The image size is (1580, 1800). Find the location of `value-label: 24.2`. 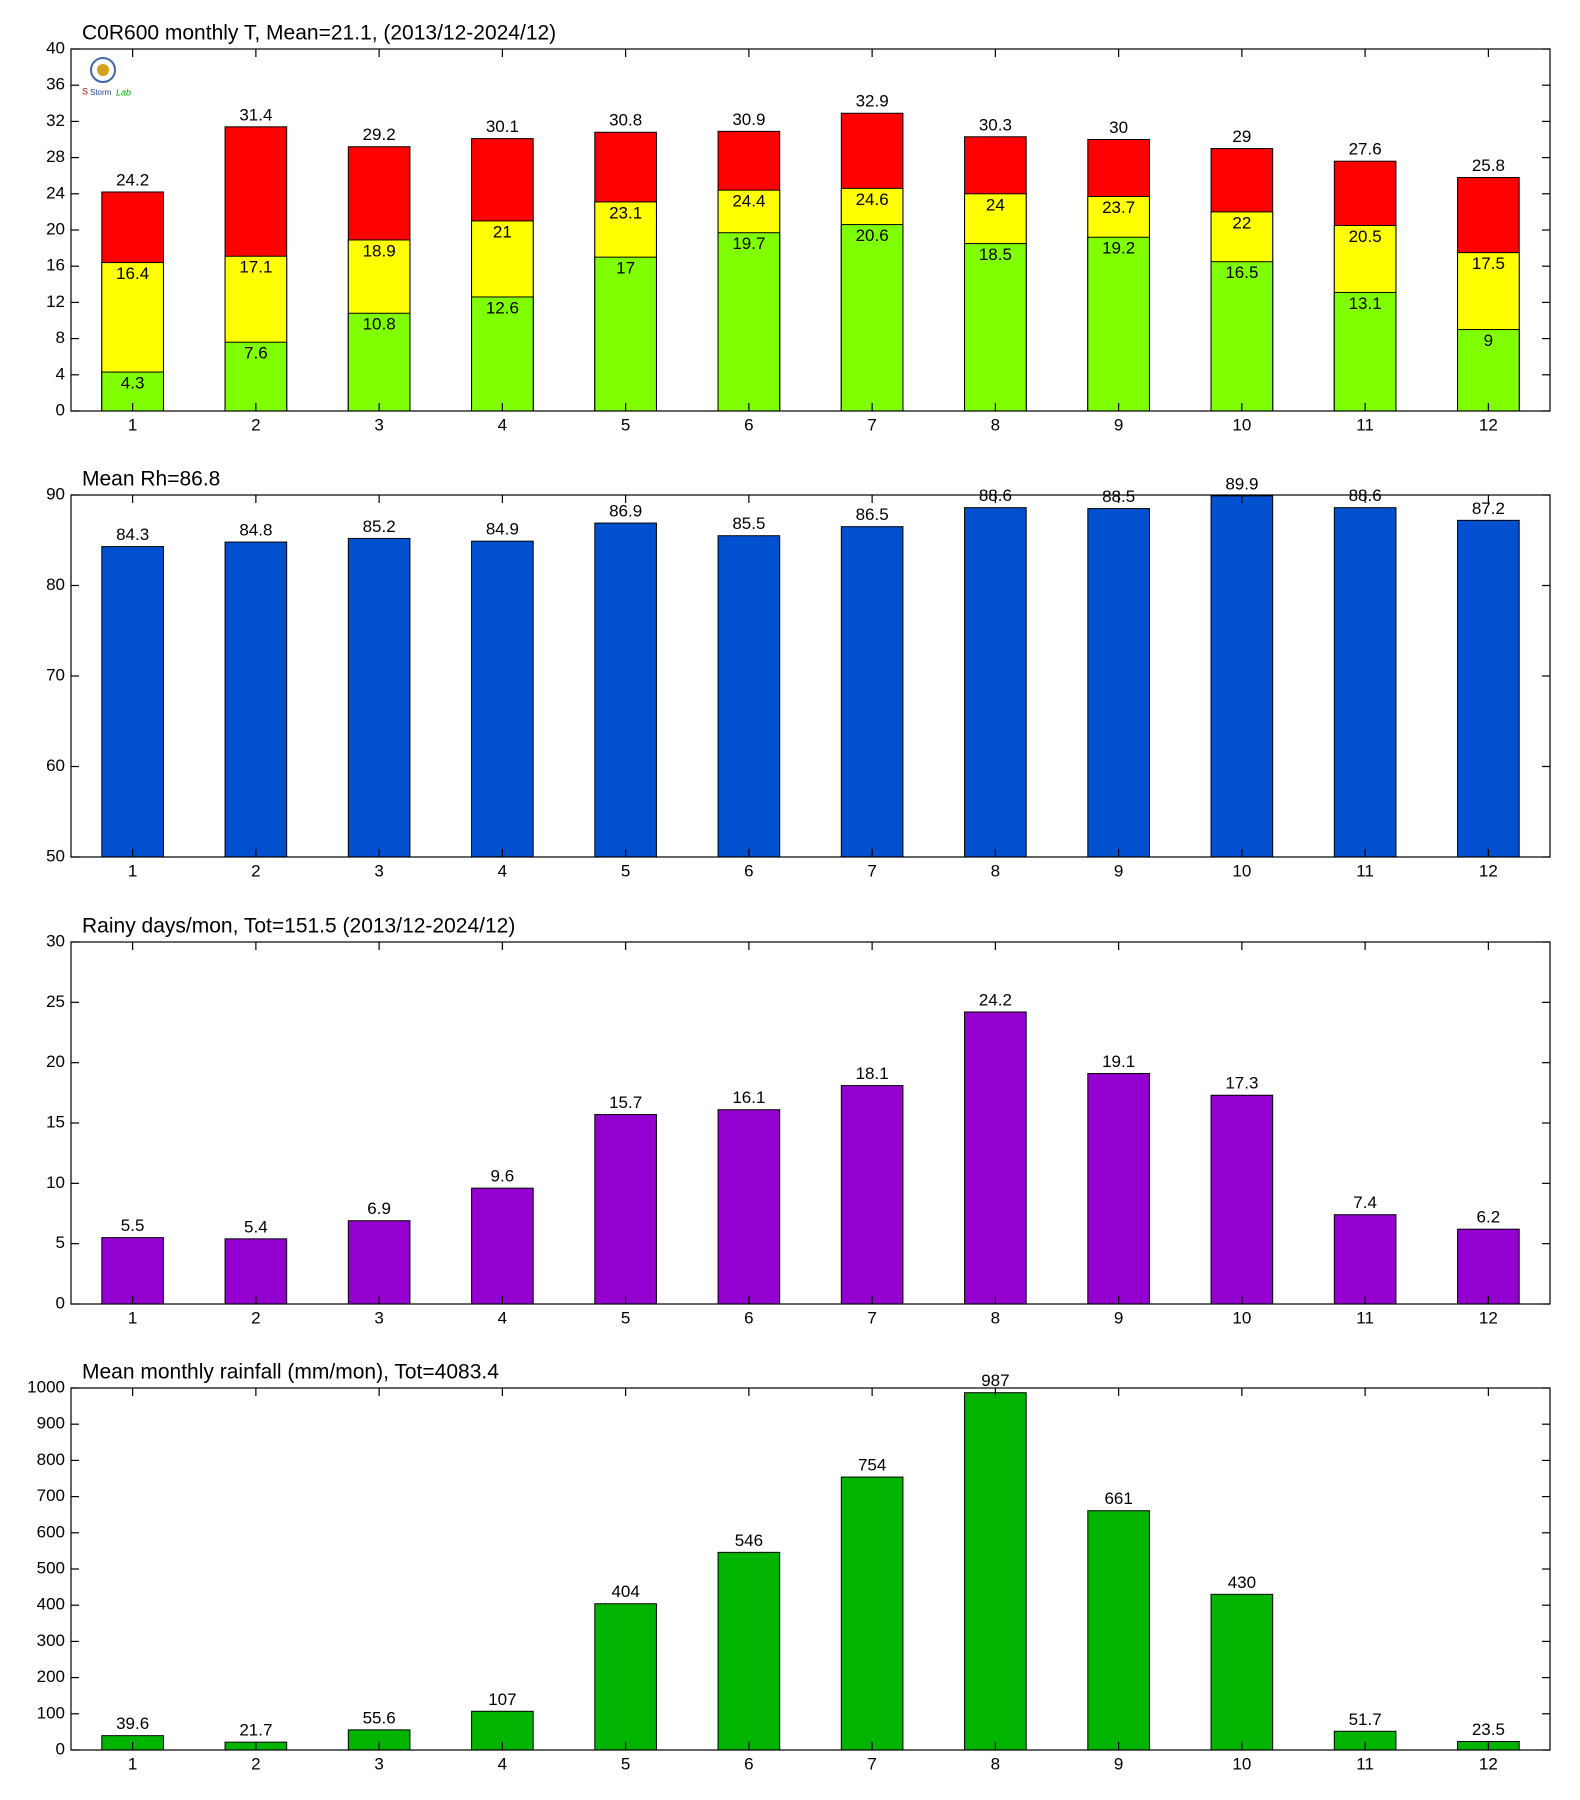

value-label: 24.2 is located at coordinates (995, 999).